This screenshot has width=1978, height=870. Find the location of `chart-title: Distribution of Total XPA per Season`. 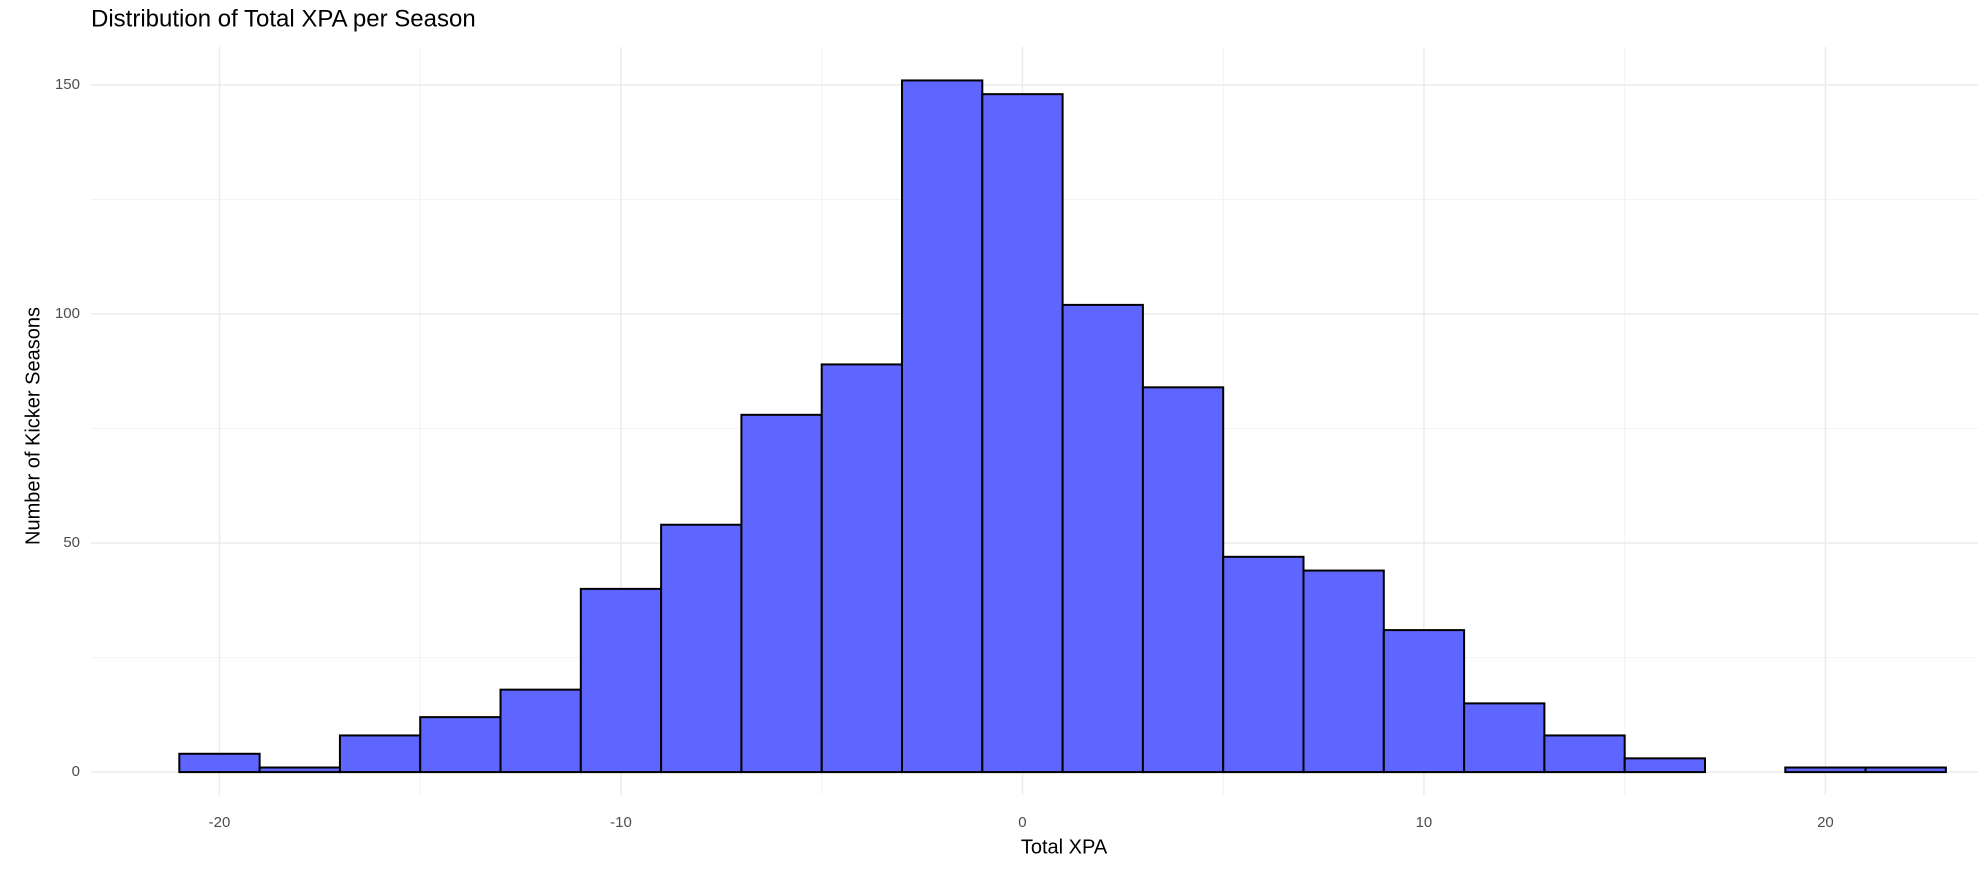

chart-title: Distribution of Total XPA per Season is located at coordinates (283, 18).